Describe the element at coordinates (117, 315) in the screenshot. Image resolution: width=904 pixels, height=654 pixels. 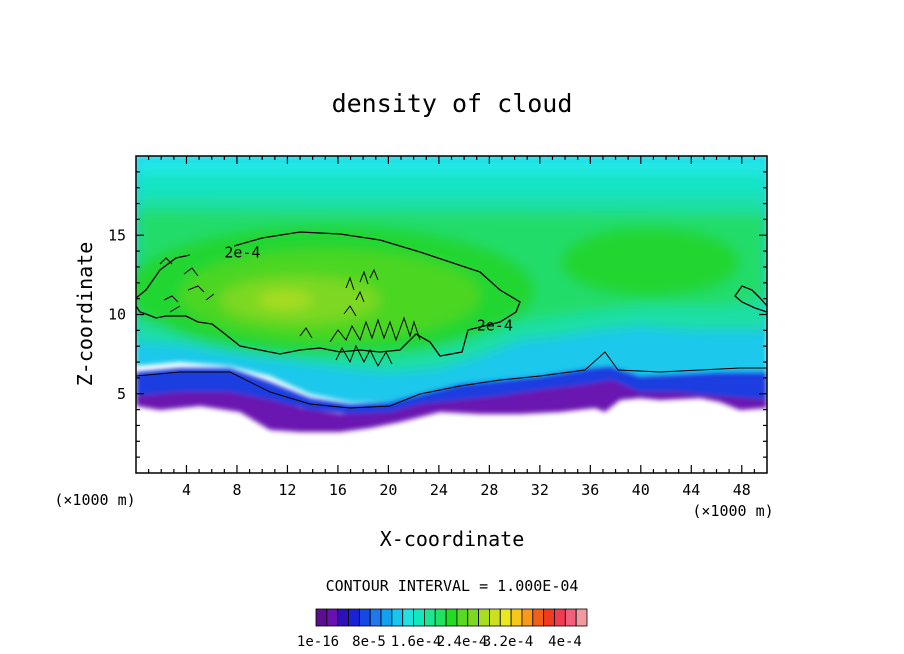
I see `y-tick-label: 10` at that location.